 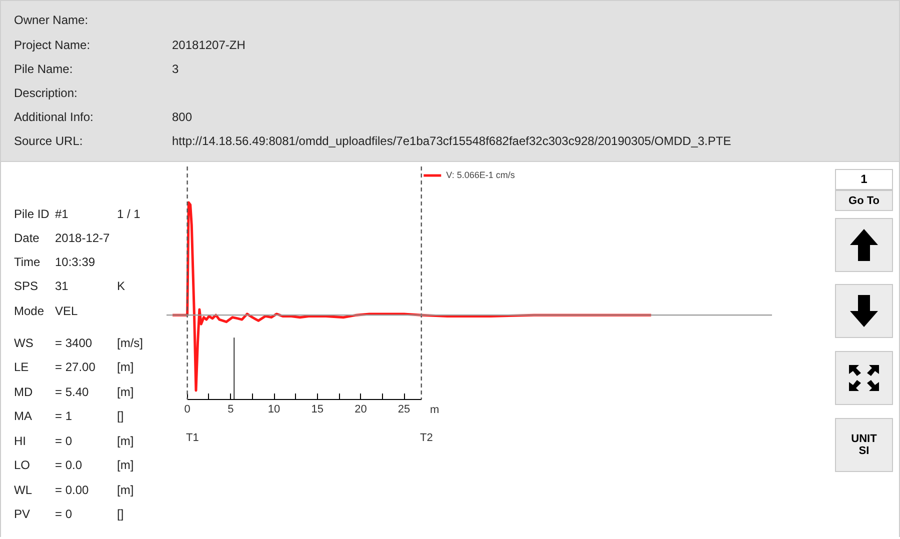 What do you see at coordinates (48, 141) in the screenshot?
I see `source-note: Source URL:` at bounding box center [48, 141].